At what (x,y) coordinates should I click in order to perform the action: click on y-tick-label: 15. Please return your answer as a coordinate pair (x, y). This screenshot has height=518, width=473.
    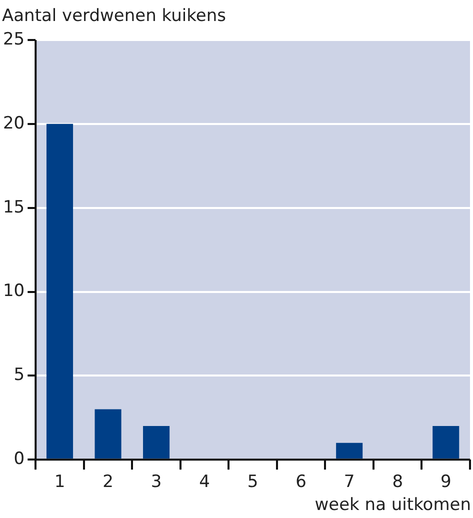
    Looking at the image, I should click on (13, 207).